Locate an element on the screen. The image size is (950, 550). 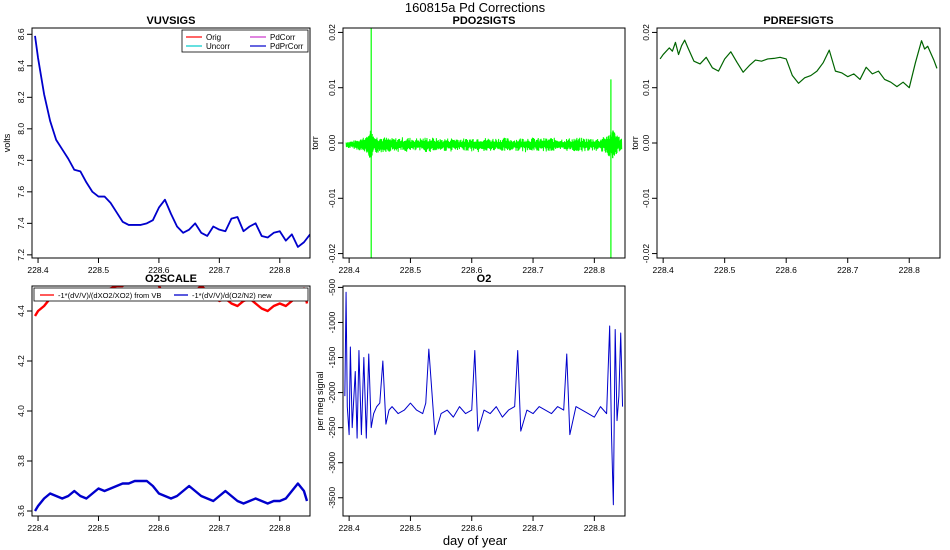
o2-series-group is located at coordinates (484, 398).